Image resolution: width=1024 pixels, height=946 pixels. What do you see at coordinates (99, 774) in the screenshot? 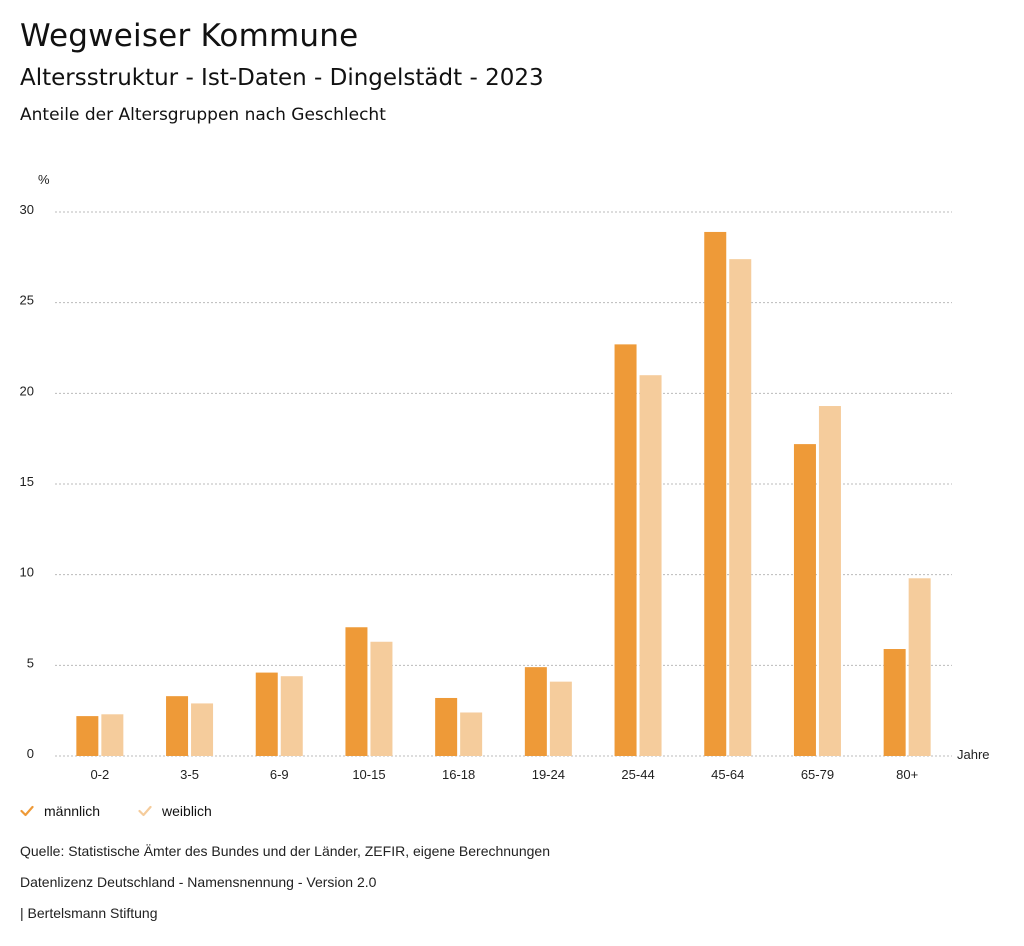
I see `x-tick-label: 0-2` at bounding box center [99, 774].